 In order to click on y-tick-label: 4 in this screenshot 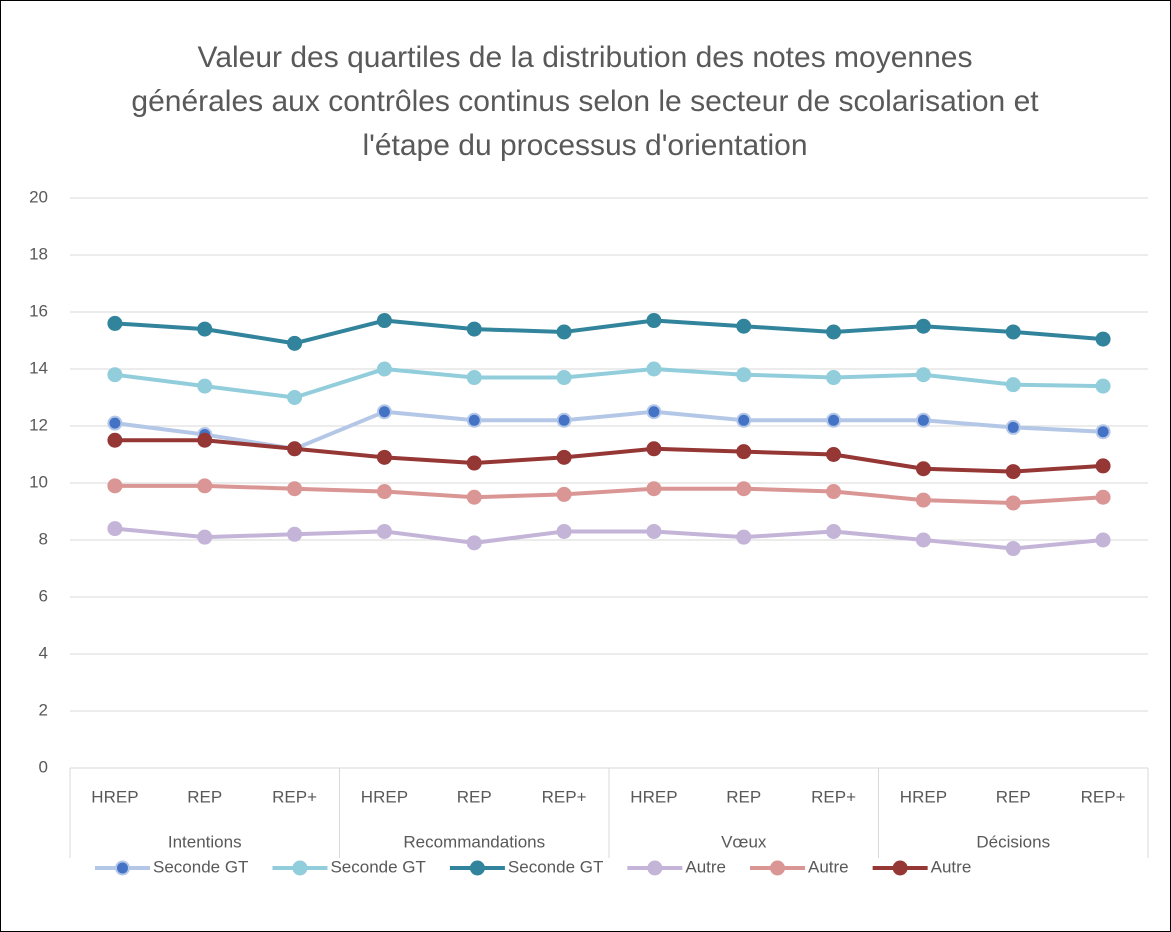, I will do `click(43, 652)`.